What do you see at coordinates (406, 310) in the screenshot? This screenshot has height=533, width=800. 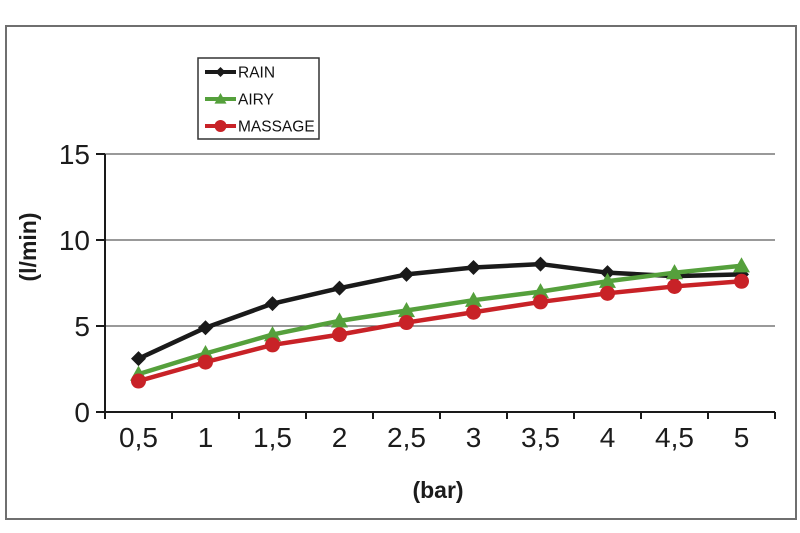 I see `airy-marker-2,5` at bounding box center [406, 310].